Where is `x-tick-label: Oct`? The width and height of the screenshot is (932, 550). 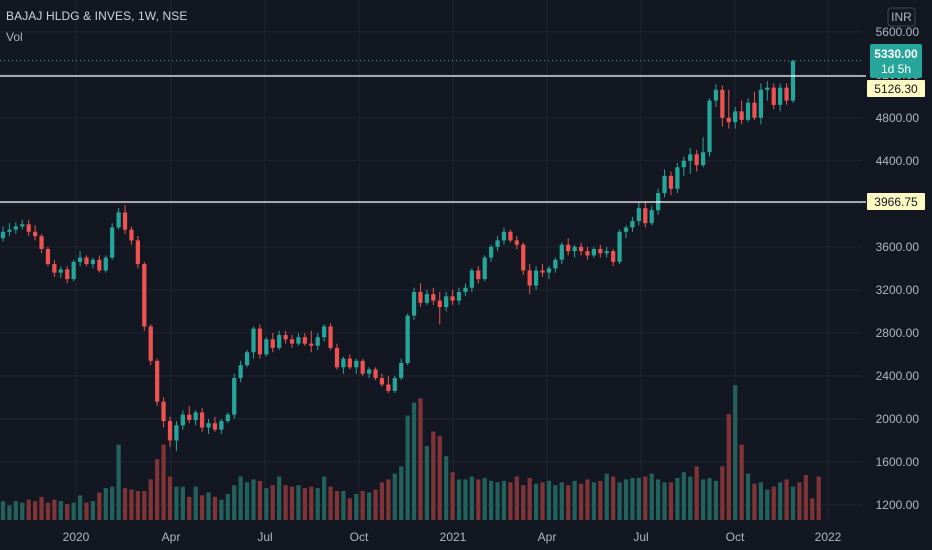 x-tick-label: Oct is located at coordinates (735, 537).